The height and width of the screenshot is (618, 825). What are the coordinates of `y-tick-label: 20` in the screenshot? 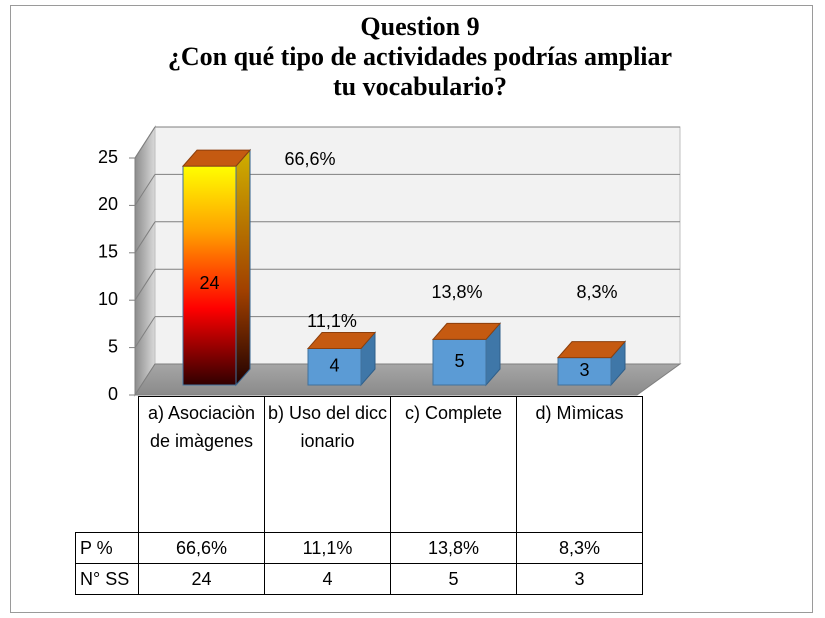 It's located at (108, 204).